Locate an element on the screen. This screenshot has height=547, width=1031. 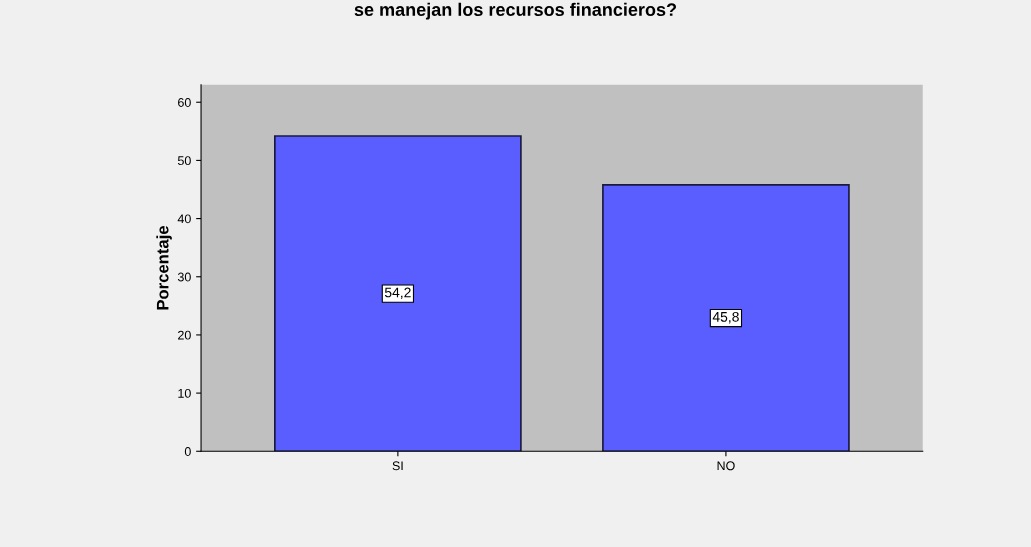
y-tick-label: 0 is located at coordinates (187, 451).